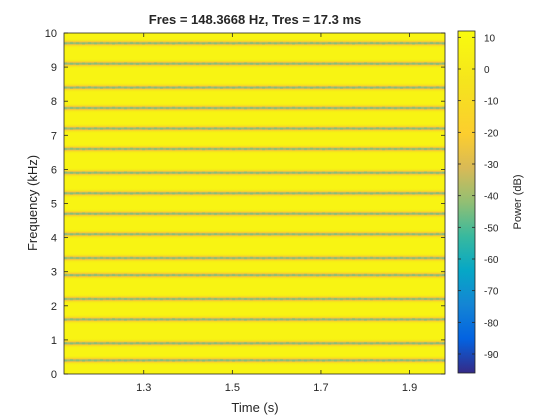 This screenshot has height=420, width=560. I want to click on y-tick-label: 5, so click(54, 205).